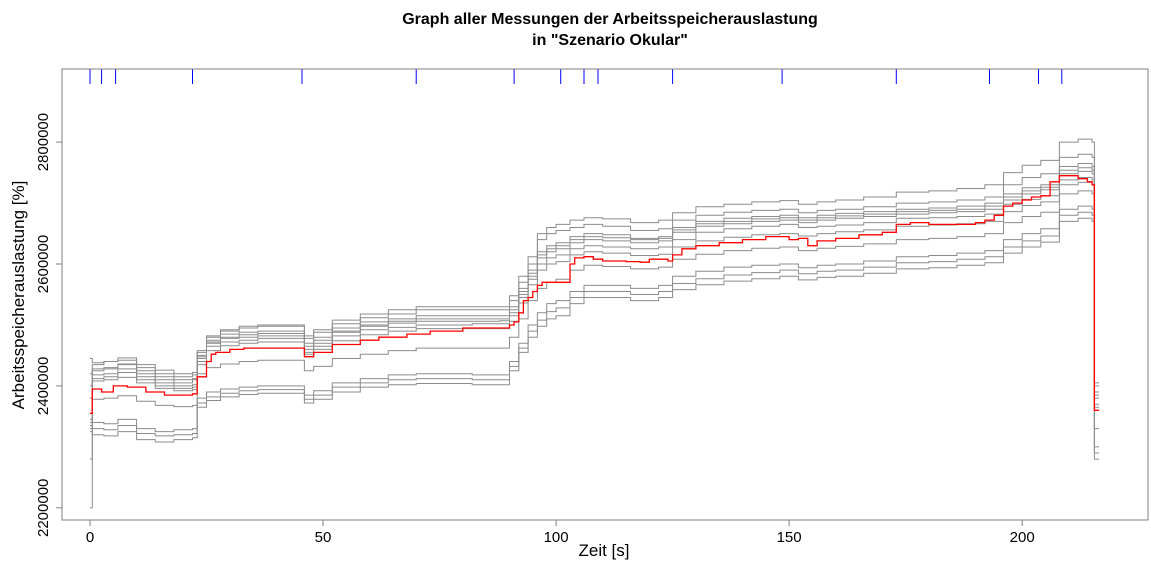 The width and height of the screenshot is (1151, 565). What do you see at coordinates (556, 537) in the screenshot?
I see `x-tick-label-100: 100` at bounding box center [556, 537].